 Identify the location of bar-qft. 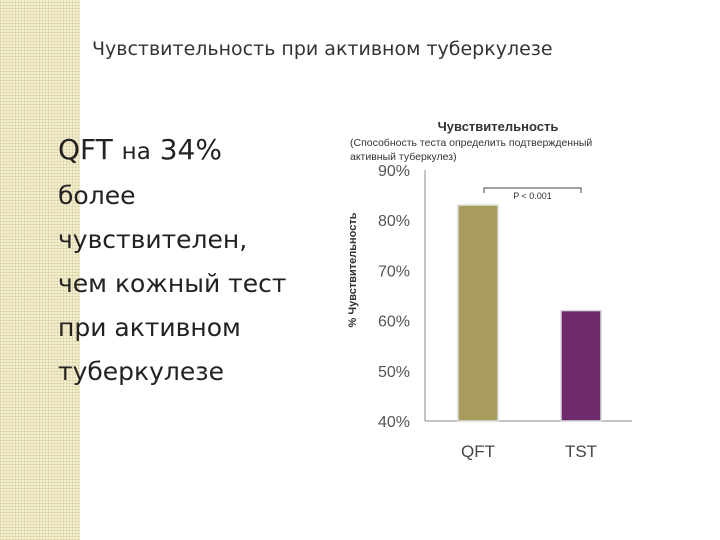
(478, 313).